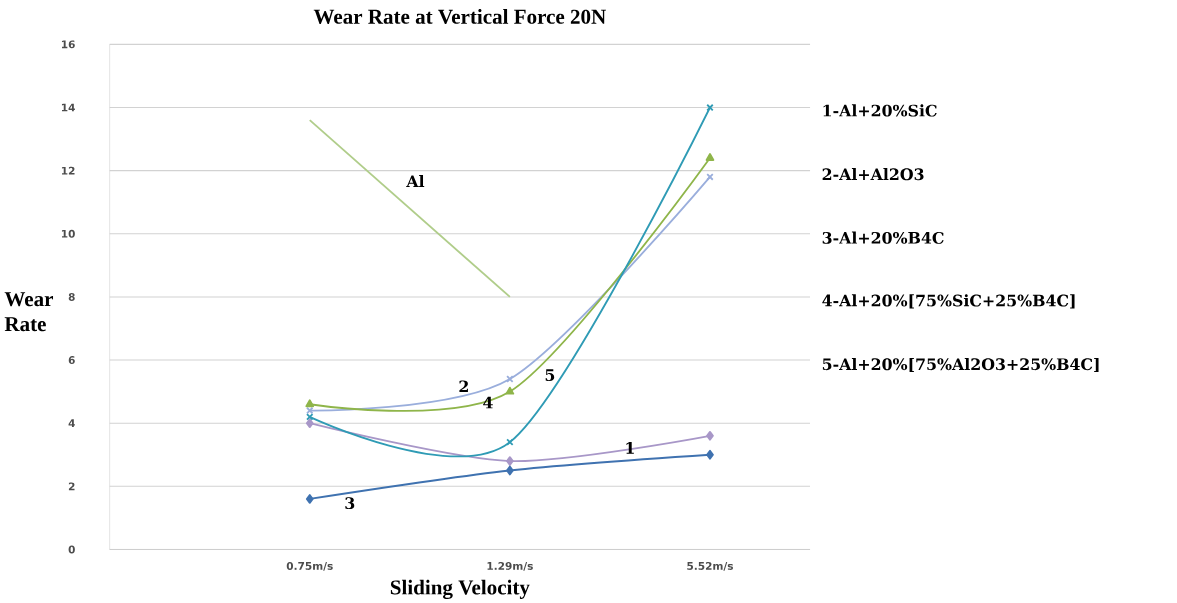 This screenshot has width=1177, height=603. Describe the element at coordinates (630, 447) in the screenshot. I see `series-label: 1` at that location.